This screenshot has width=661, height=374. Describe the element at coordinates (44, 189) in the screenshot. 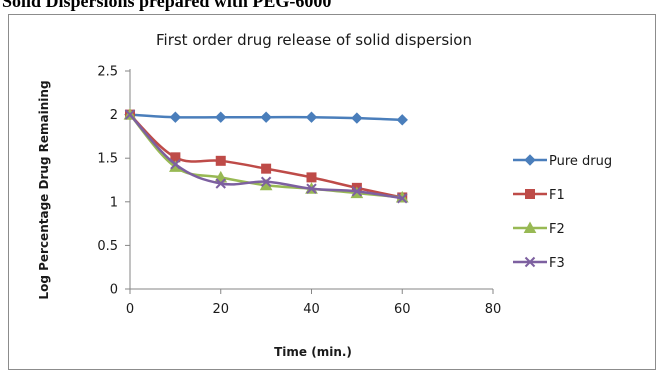

I see `y-axis-label: Log Percentage Drug Remaining` at that location.